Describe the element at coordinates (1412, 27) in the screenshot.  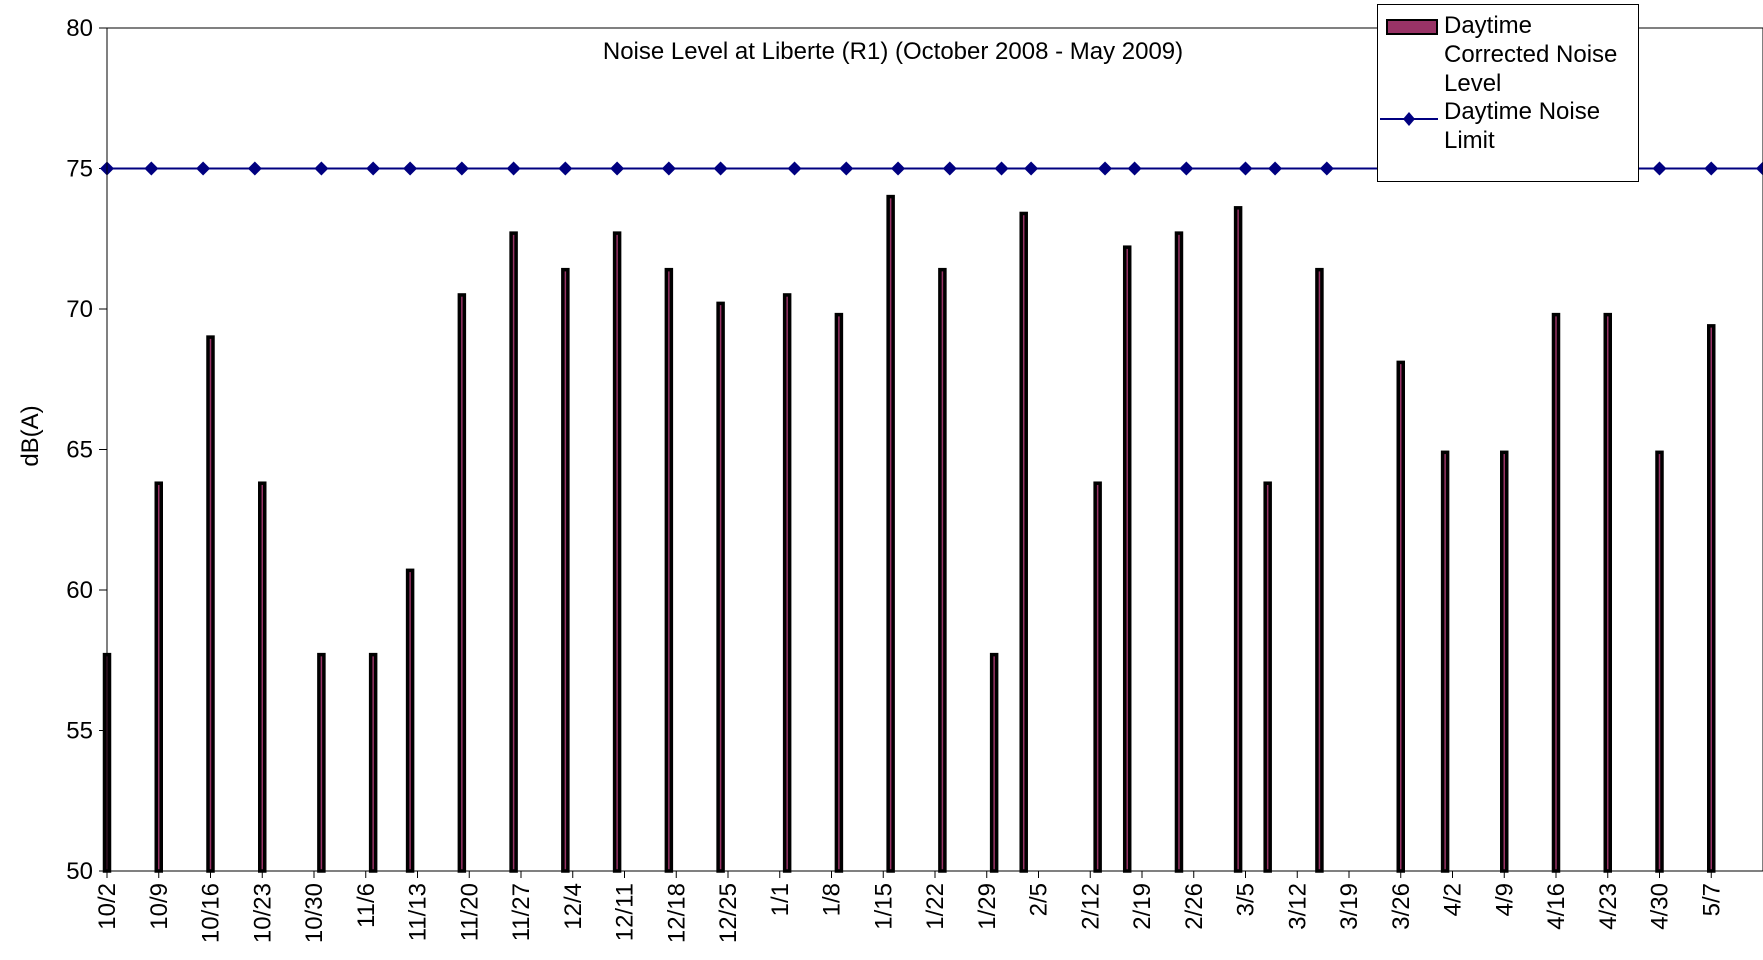
I see `legend-bar-swatch` at that location.